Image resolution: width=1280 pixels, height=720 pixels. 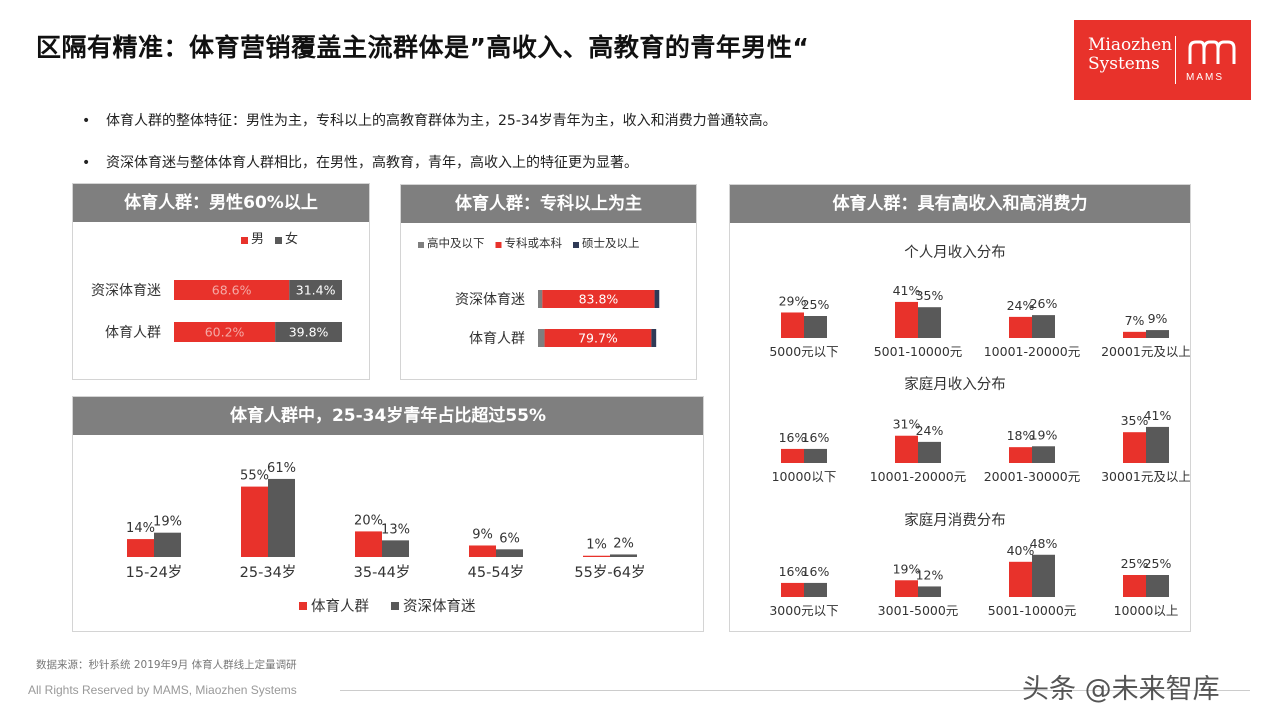 What do you see at coordinates (309, 332) in the screenshot?
I see `data-label: 39.8%` at bounding box center [309, 332].